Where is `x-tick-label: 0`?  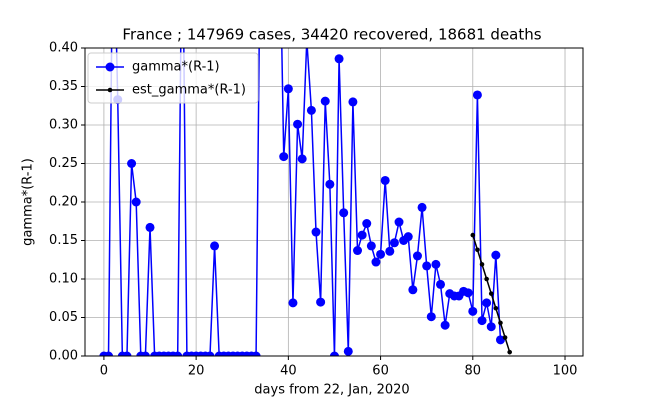
x-tick-label: 0 is located at coordinates (104, 371).